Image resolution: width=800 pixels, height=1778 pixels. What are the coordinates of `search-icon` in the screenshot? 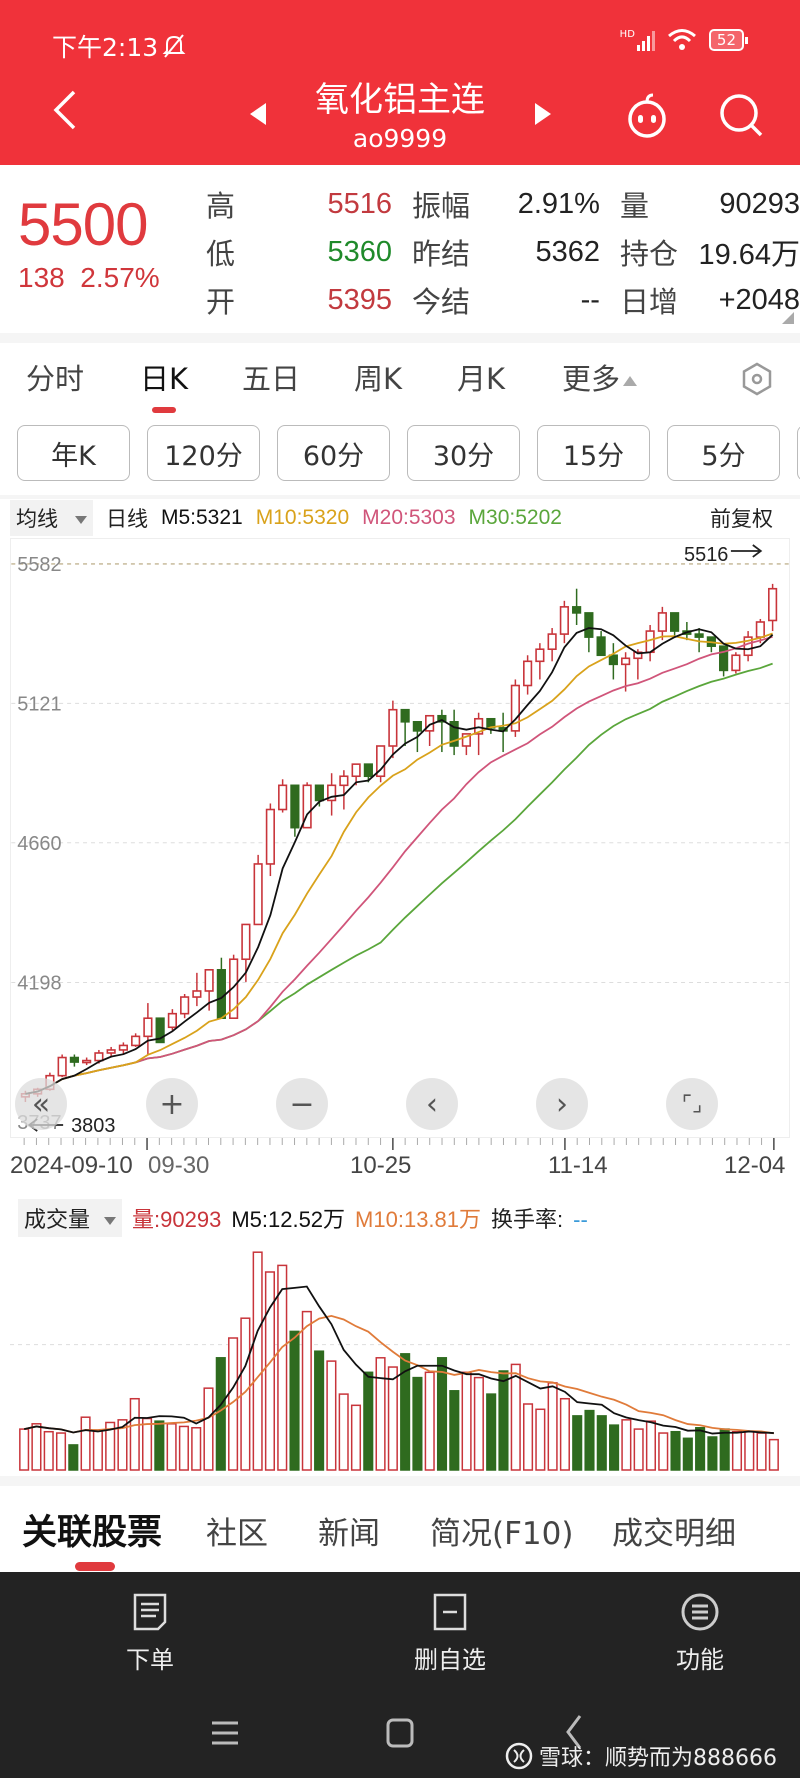 It's located at (741, 115).